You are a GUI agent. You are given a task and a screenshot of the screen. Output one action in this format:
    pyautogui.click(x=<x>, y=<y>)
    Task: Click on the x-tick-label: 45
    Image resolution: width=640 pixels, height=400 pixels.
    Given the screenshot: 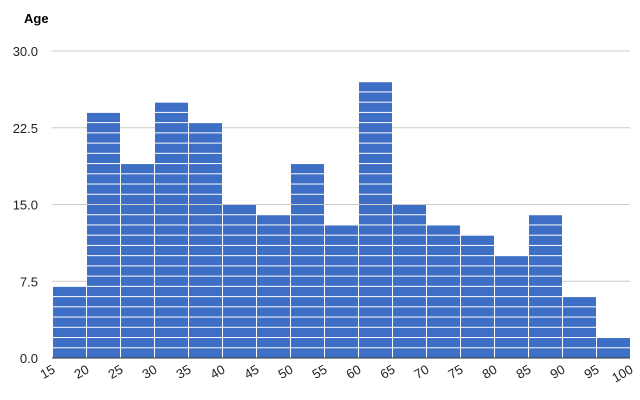 What is the action you would take?
    pyautogui.click(x=251, y=372)
    